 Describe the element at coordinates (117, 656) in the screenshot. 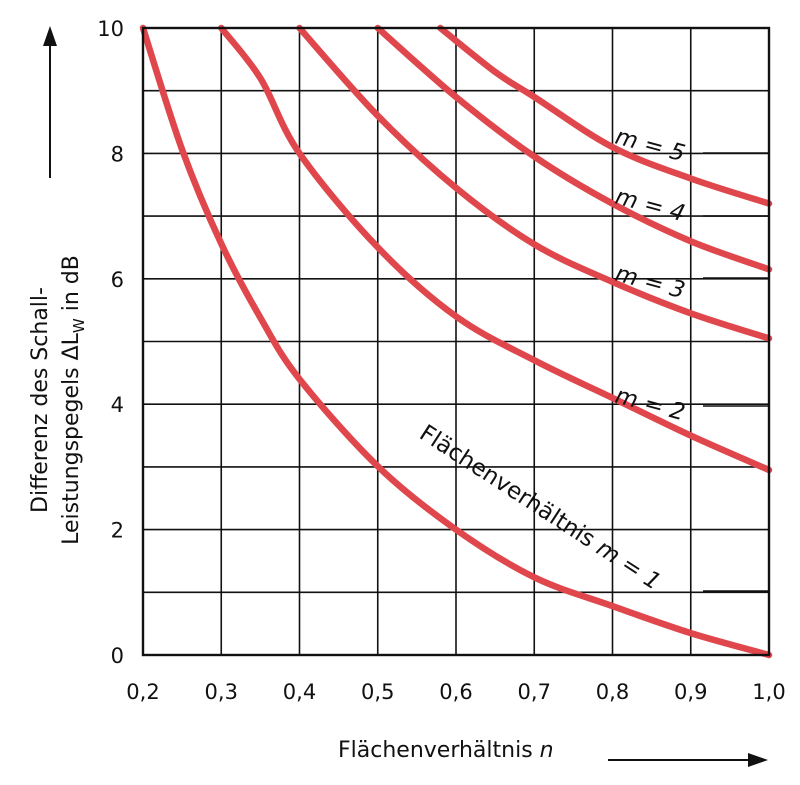

I see `y-tick-label: 0` at that location.